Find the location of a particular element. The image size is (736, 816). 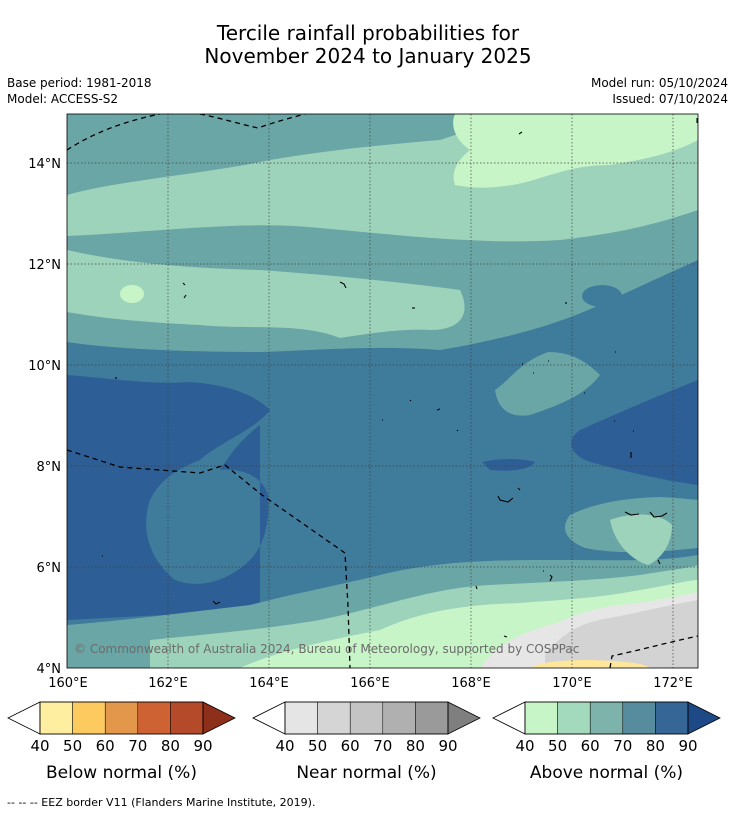

legend-title: Below normal (%) is located at coordinates (121, 773).